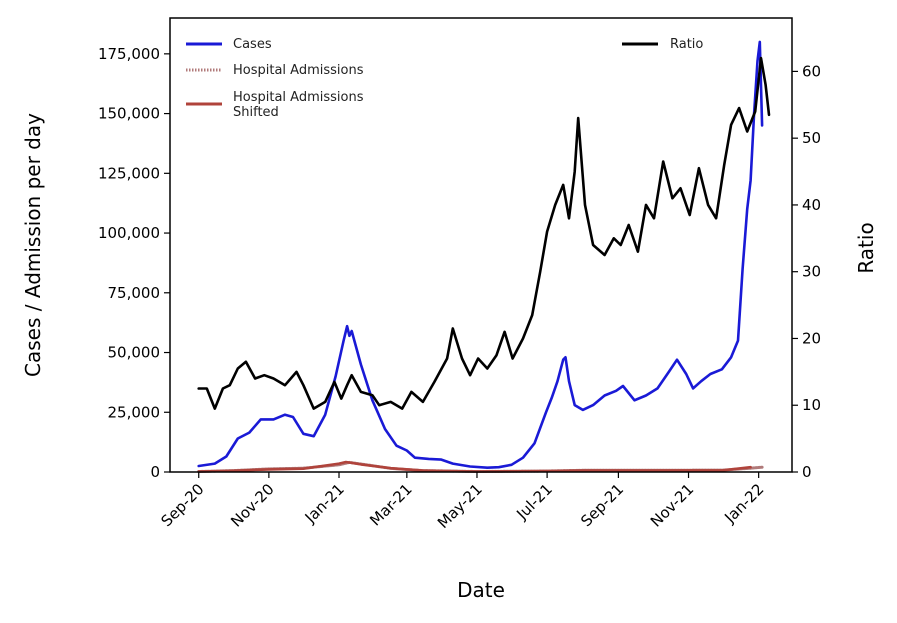  Describe the element at coordinates (134, 412) in the screenshot. I see `y-left-tick-label: 25,000` at that location.